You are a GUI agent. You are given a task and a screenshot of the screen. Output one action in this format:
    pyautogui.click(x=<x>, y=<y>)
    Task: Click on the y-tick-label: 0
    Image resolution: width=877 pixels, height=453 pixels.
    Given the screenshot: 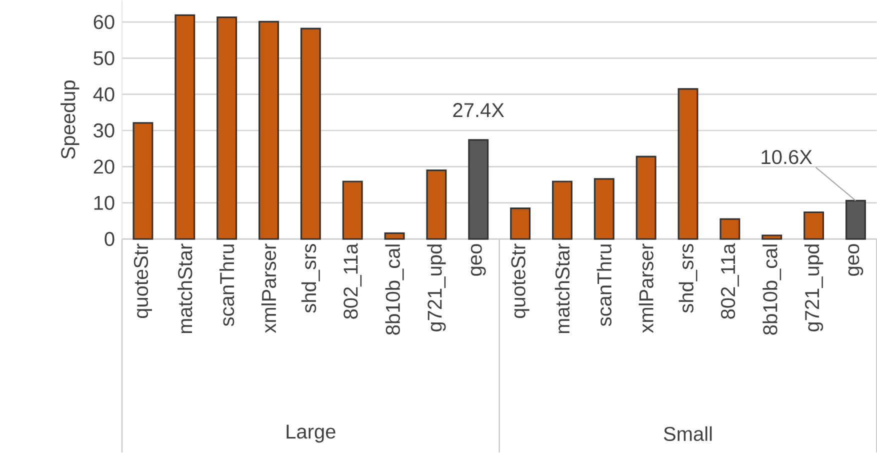 What is the action you would take?
    pyautogui.click(x=109, y=239)
    